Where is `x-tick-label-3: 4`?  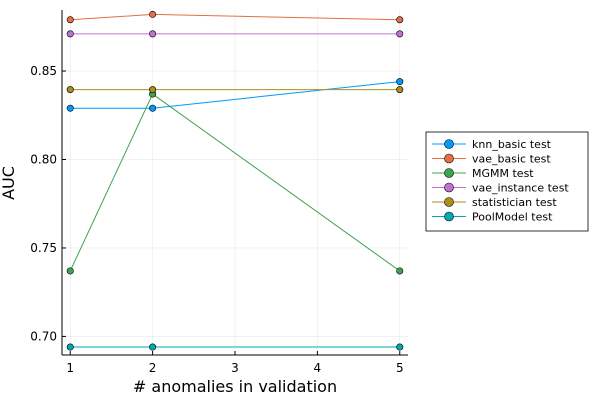
x-tick-label-3: 4 is located at coordinates (318, 368).